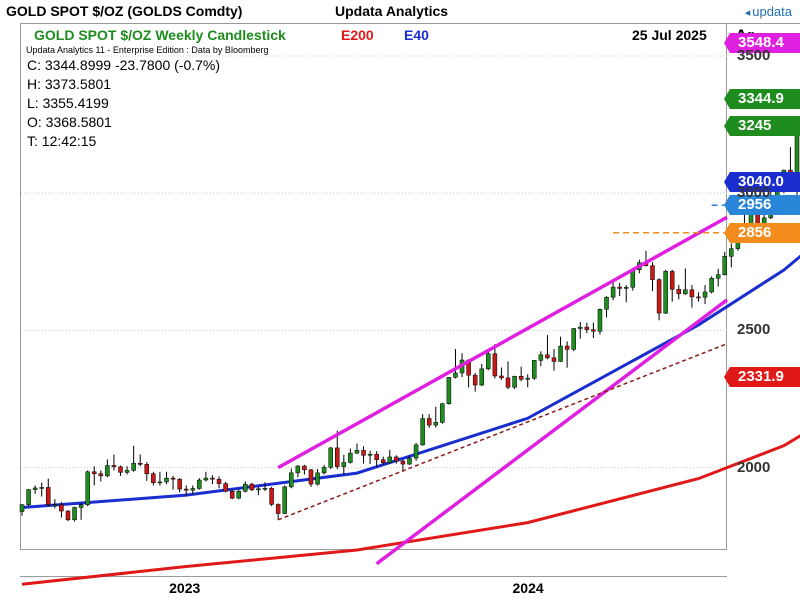  Describe the element at coordinates (762, 182) in the screenshot. I see `price-tag-3040.0: 3040.0` at that location.